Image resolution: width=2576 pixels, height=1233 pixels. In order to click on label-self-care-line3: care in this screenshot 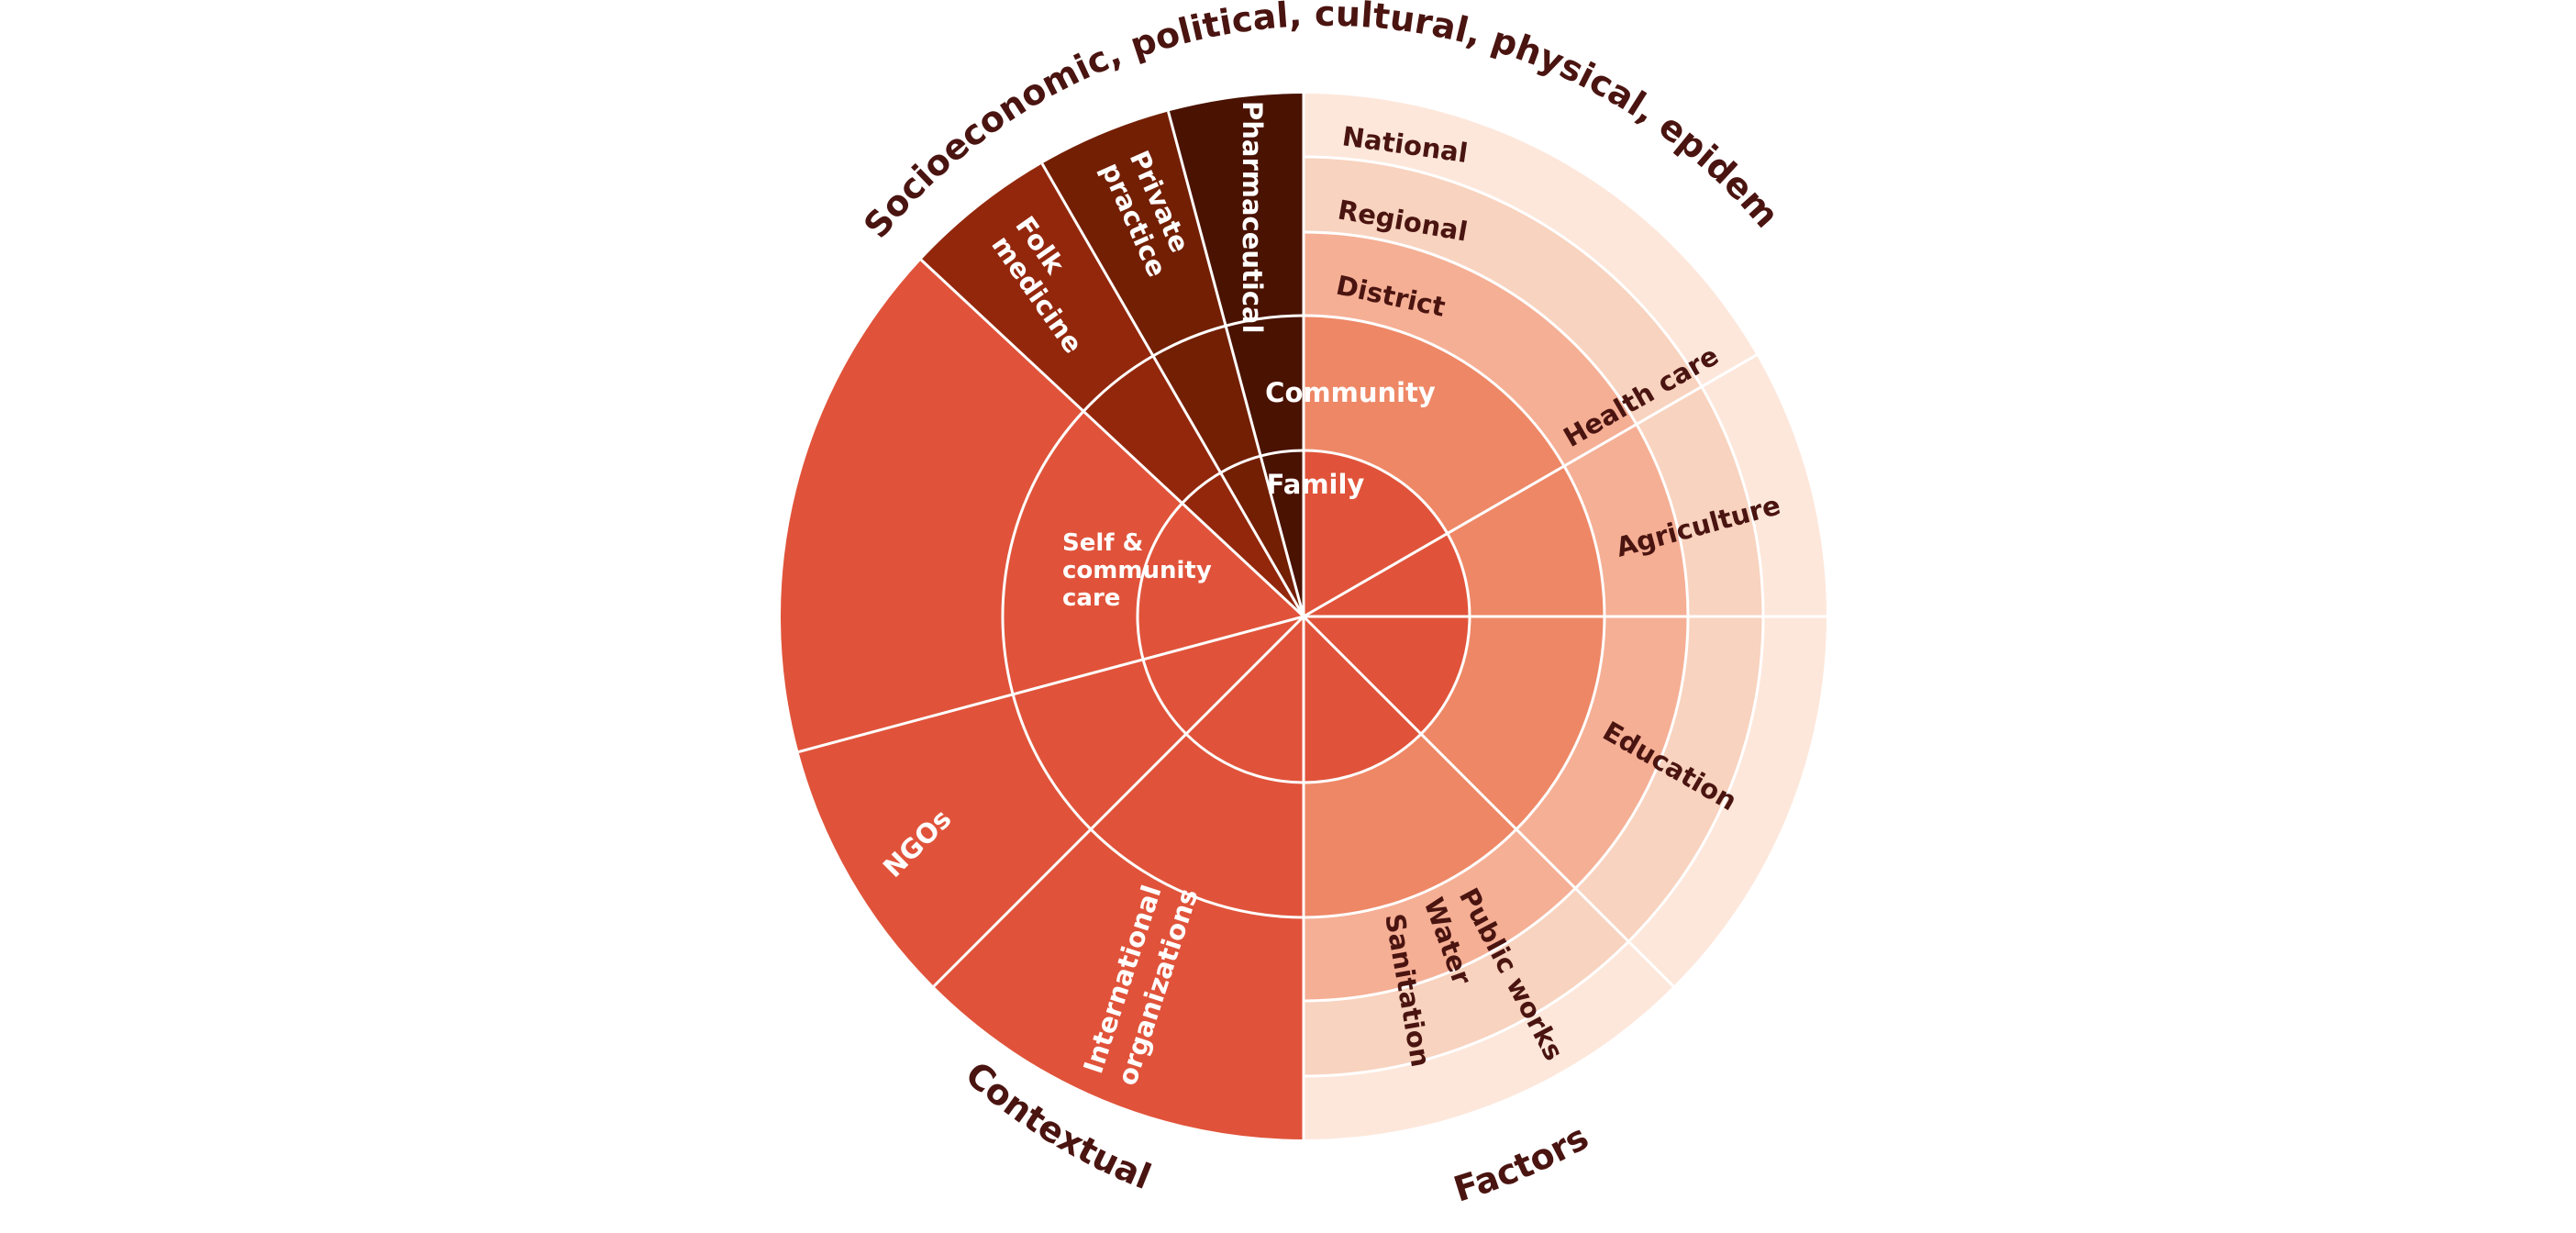, I will do `click(1091, 598)`.